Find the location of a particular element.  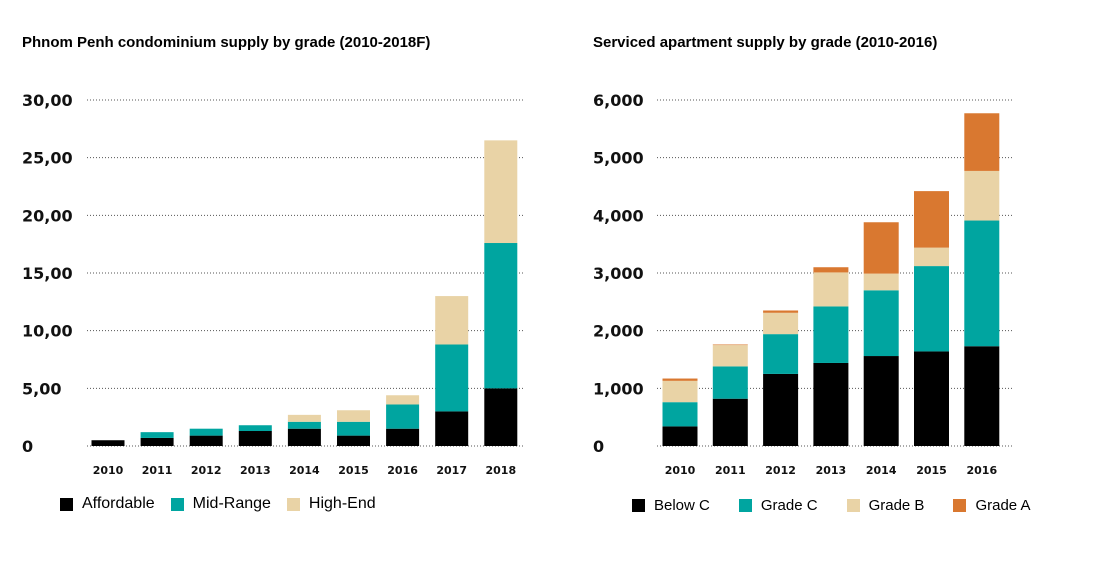

y-tick-label: 2,000 is located at coordinates (618, 331).